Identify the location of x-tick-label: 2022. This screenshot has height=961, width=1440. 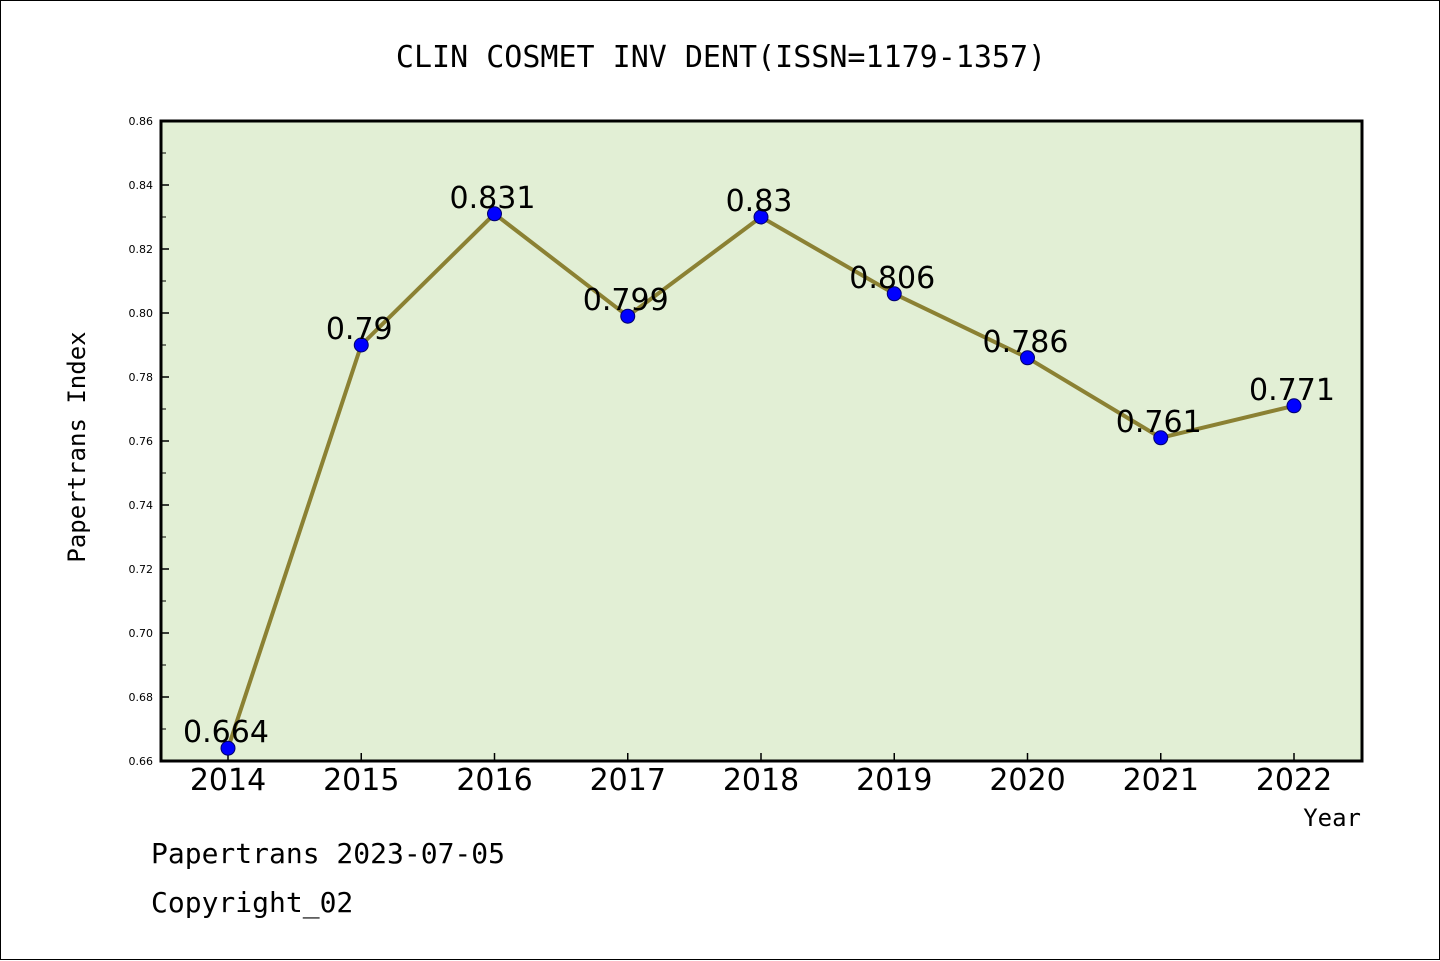
(1294, 780).